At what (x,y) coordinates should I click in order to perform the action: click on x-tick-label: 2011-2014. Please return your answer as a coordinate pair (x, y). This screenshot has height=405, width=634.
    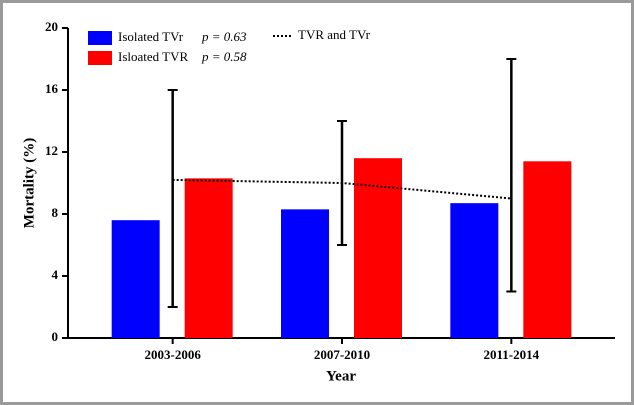
    Looking at the image, I should click on (512, 354).